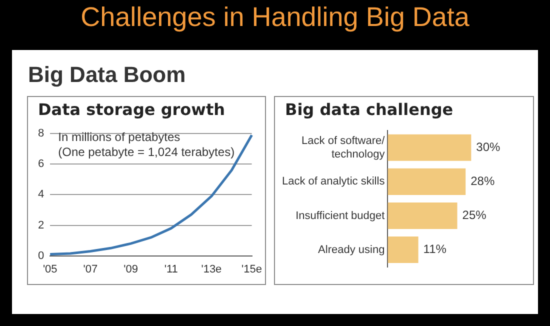 The image size is (550, 326). What do you see at coordinates (41, 225) in the screenshot?
I see `y-tick-label: 2` at bounding box center [41, 225].